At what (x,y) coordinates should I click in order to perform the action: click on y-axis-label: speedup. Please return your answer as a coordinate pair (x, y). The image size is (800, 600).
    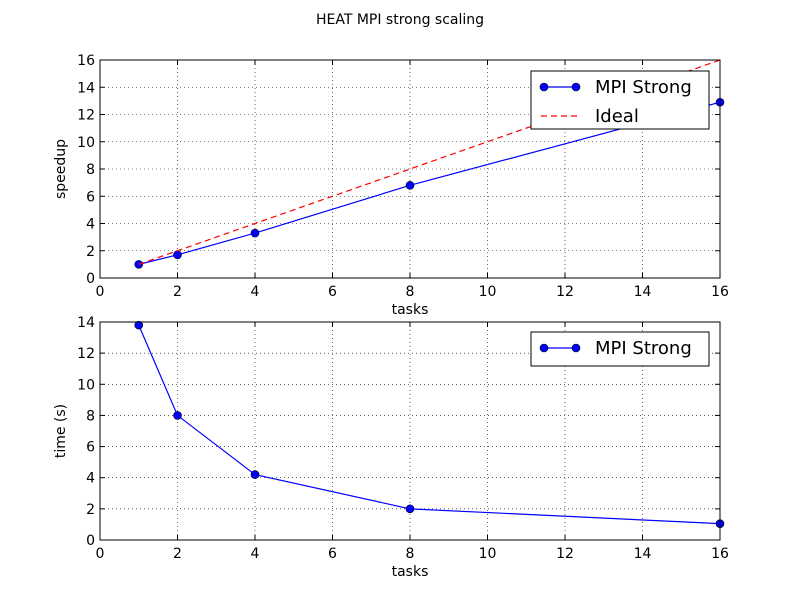
    Looking at the image, I should click on (61, 169).